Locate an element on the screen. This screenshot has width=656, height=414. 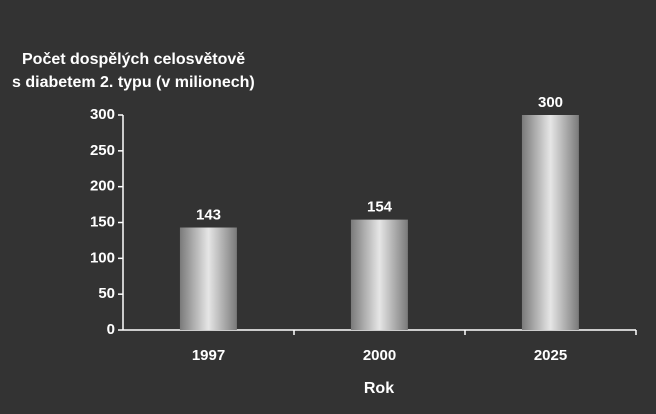
y-tick-label: 250 is located at coordinates (102, 150).